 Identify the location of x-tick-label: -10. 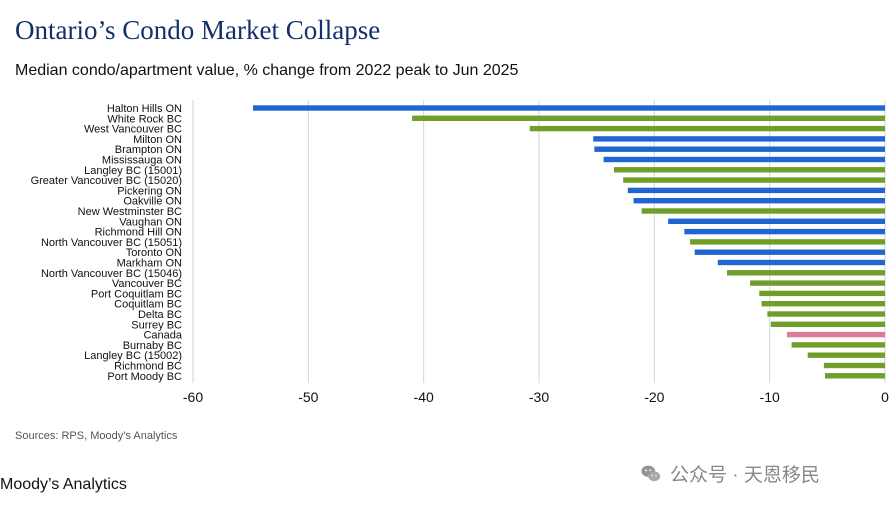
(770, 397).